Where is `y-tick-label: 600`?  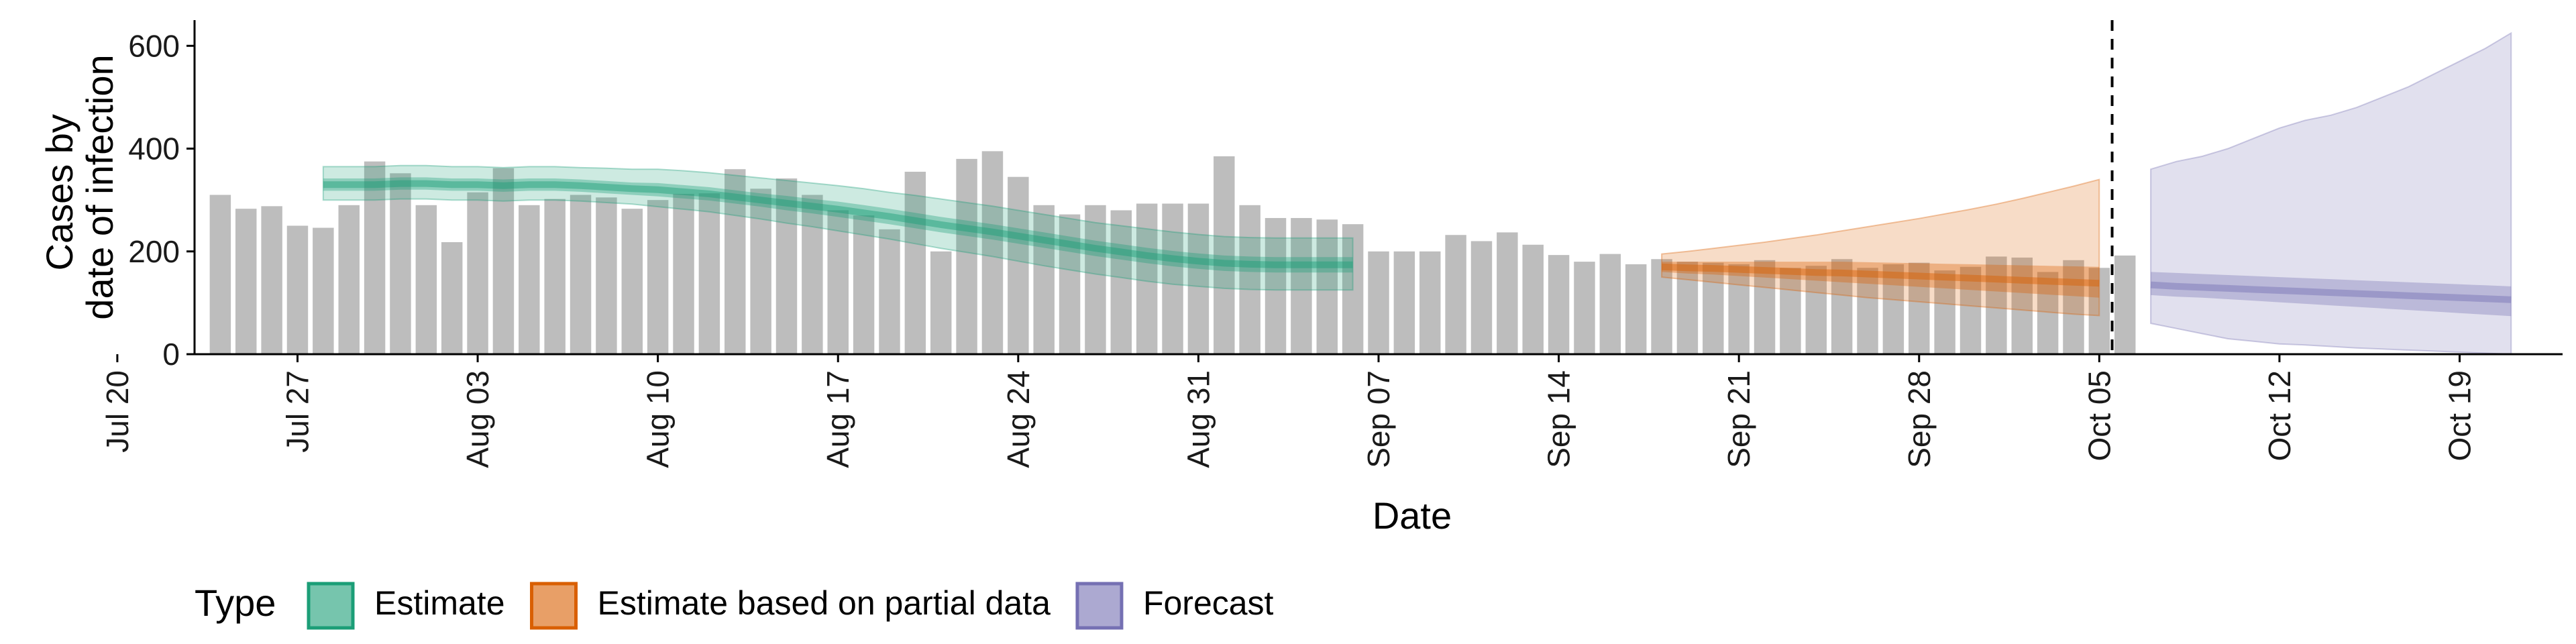 y-tick-label: 600 is located at coordinates (154, 45).